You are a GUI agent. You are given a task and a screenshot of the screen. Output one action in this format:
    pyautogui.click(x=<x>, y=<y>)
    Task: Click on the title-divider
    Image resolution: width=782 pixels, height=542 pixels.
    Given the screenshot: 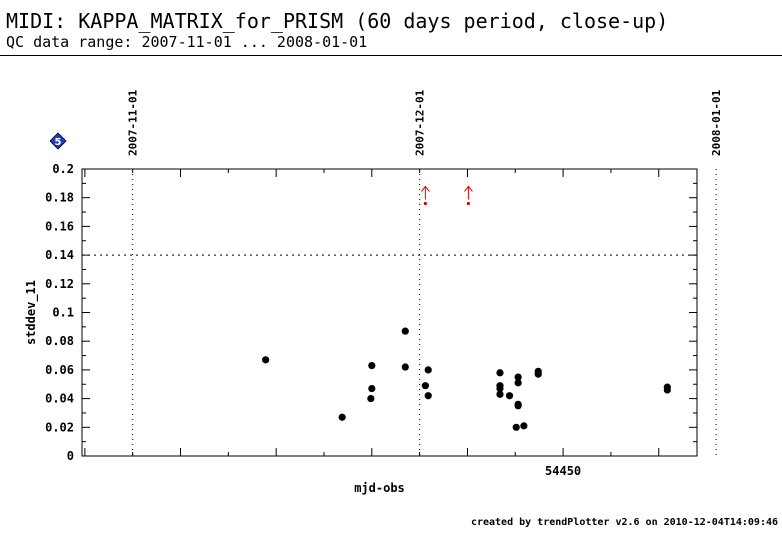 What is the action you would take?
    pyautogui.click(x=391, y=55)
    